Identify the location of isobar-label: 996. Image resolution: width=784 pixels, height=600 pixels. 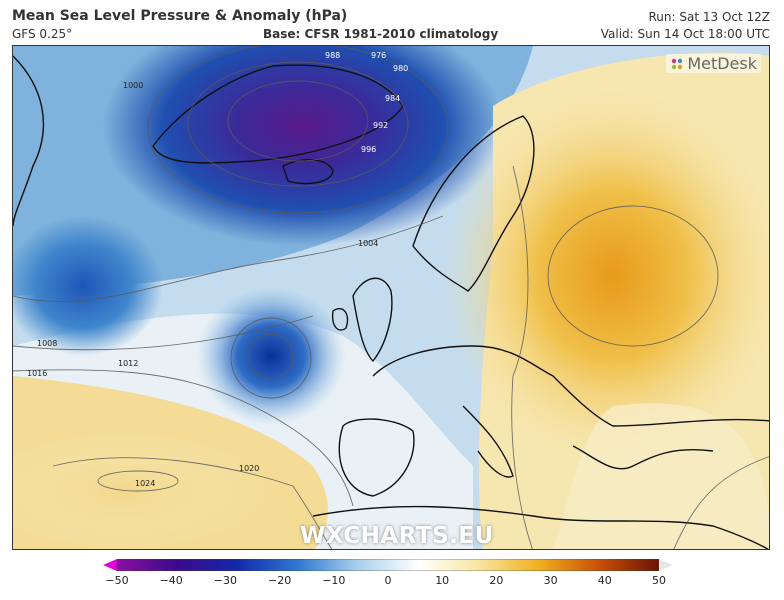
(368, 149).